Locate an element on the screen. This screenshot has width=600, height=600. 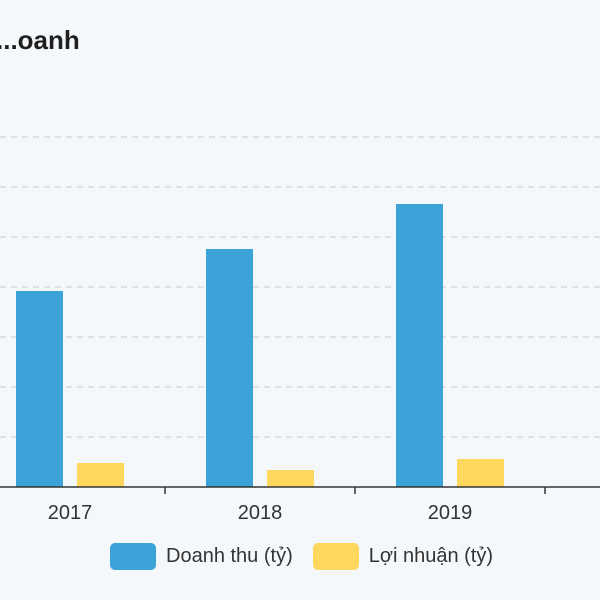
x-tick-label-2019: 2019 is located at coordinates (450, 513).